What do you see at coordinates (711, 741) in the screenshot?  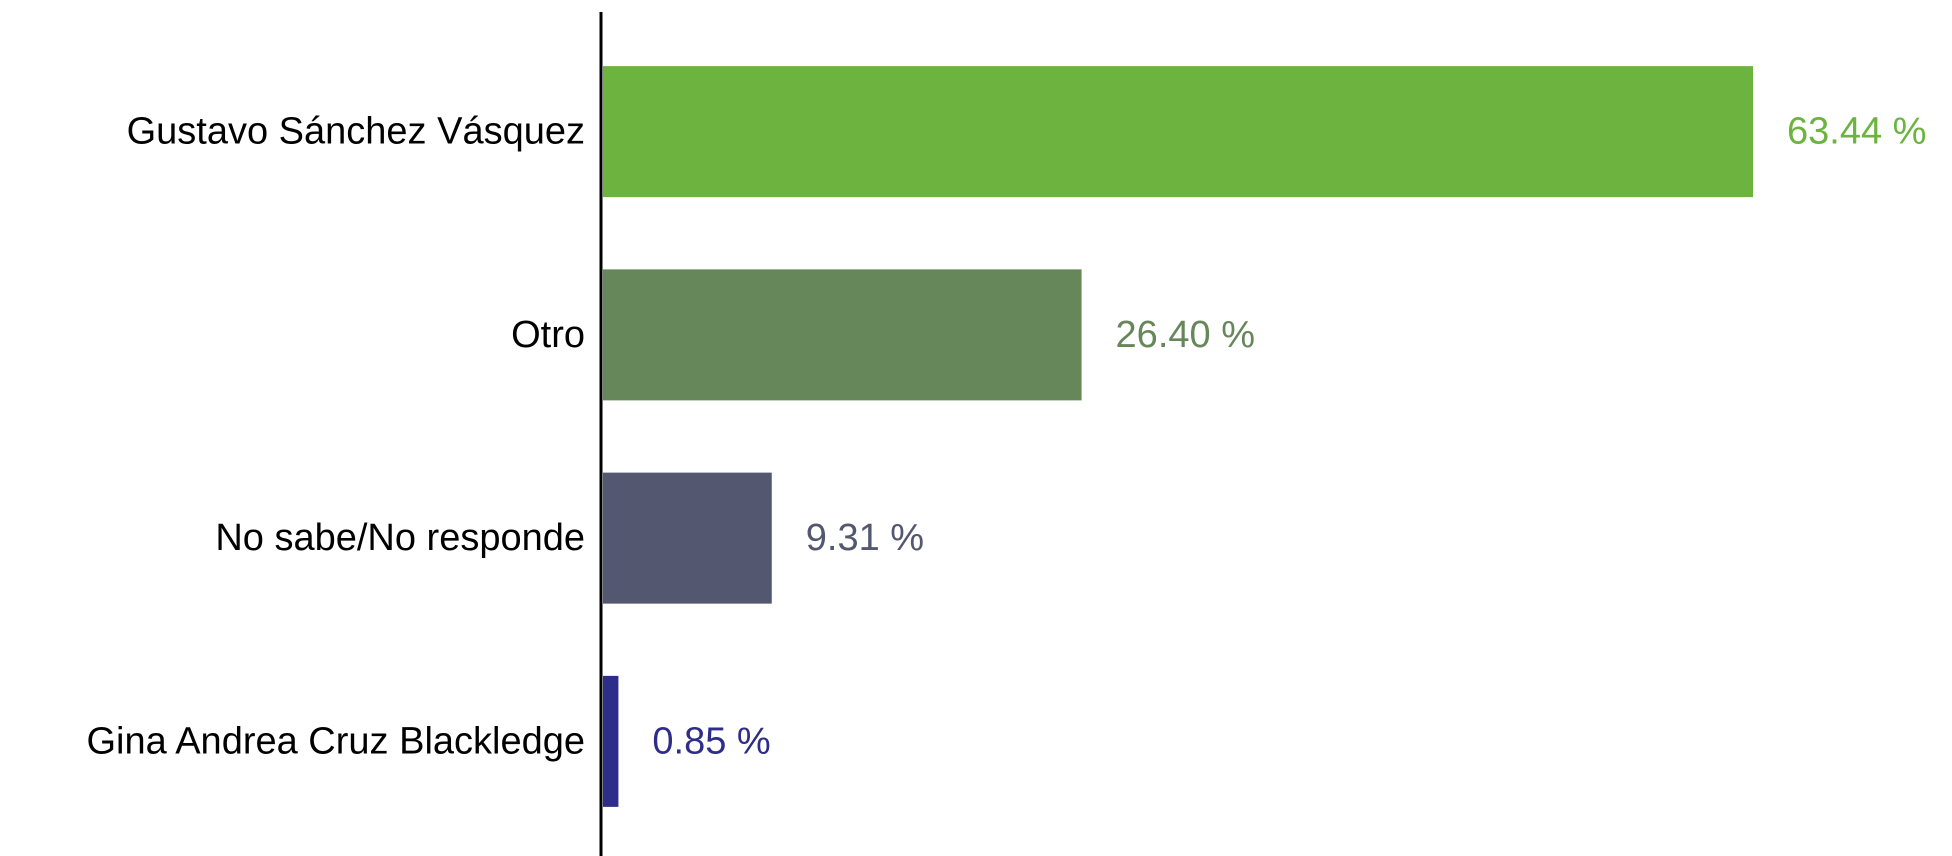 I see `value-label: 0.85 %` at bounding box center [711, 741].